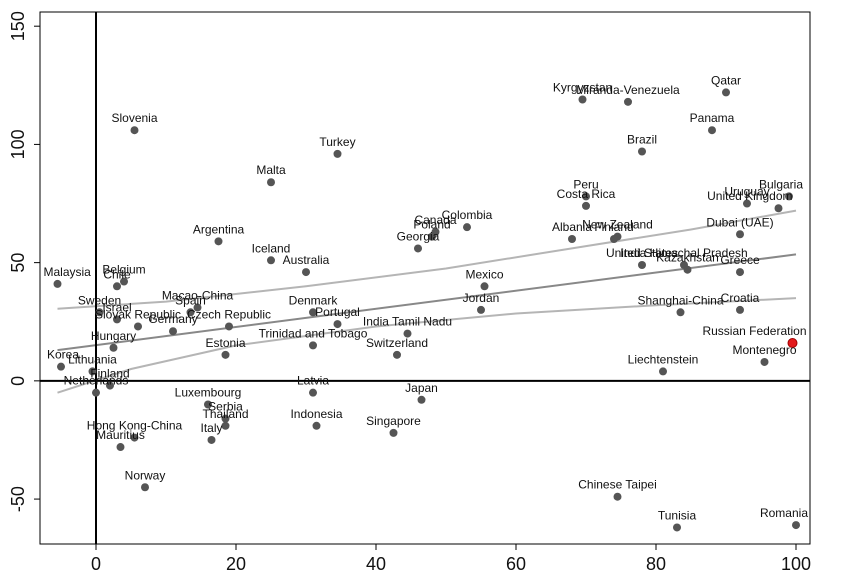  I want to click on point-label: Singapore, so click(393, 421).